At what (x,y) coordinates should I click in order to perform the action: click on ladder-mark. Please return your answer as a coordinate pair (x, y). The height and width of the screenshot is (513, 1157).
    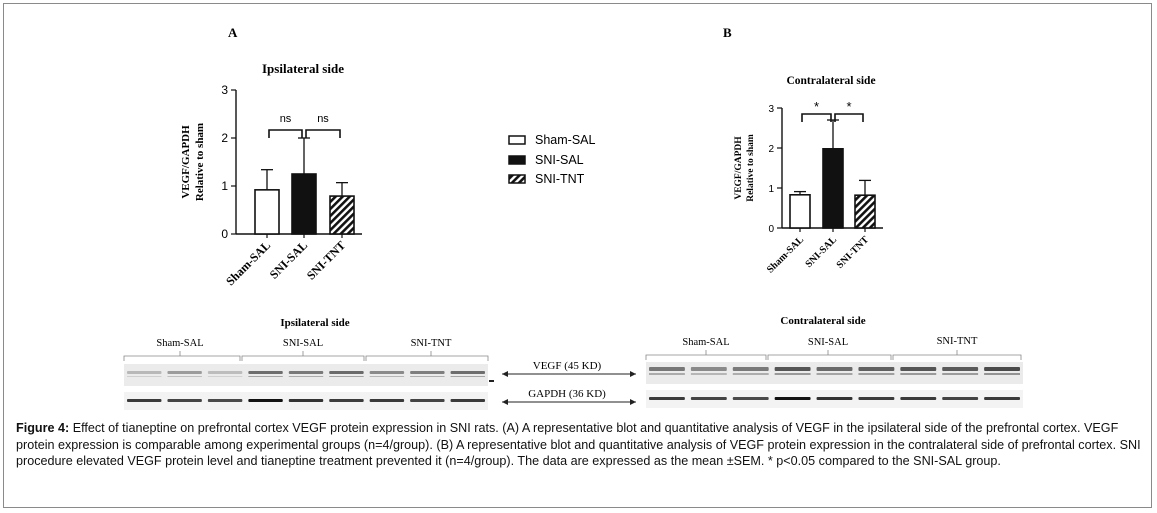
    Looking at the image, I should click on (491, 381).